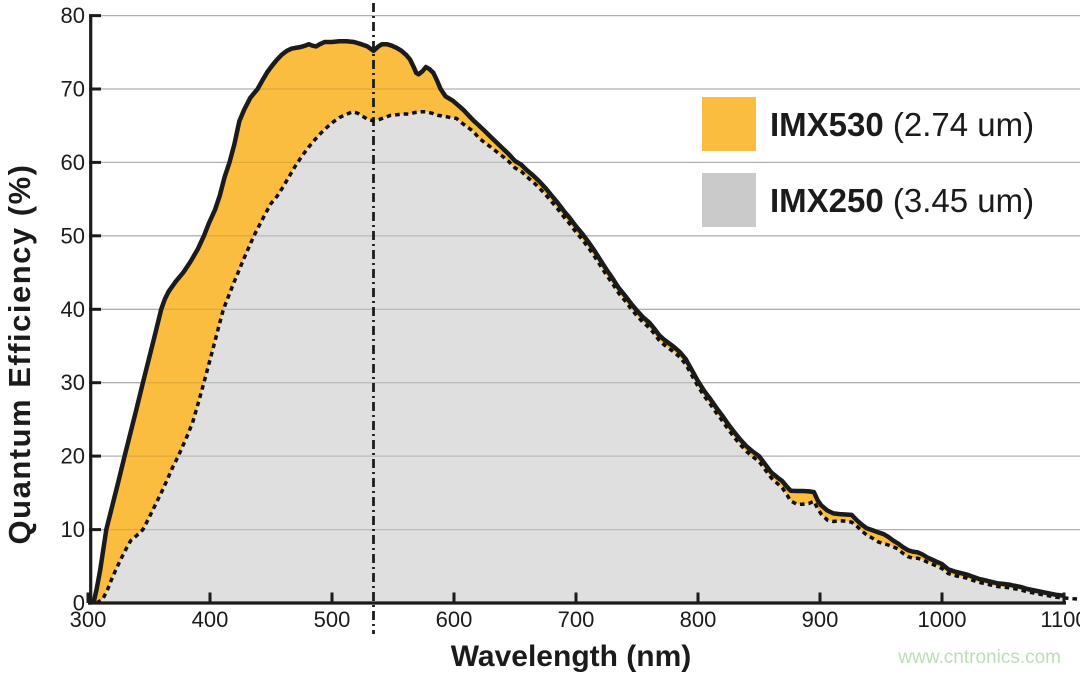 The height and width of the screenshot is (678, 1080). What do you see at coordinates (73, 456) in the screenshot?
I see `svg-text: 20` at bounding box center [73, 456].